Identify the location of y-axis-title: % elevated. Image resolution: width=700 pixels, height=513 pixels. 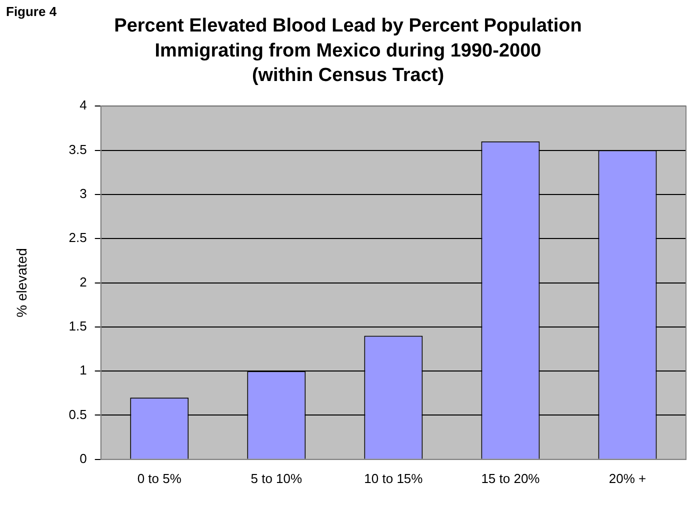
(21, 283).